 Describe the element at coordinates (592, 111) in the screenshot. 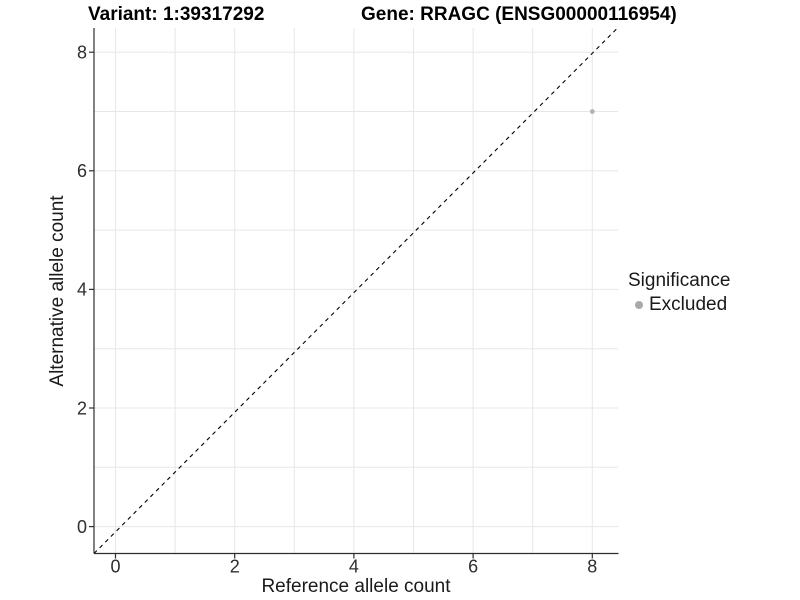

I see `data-point` at that location.